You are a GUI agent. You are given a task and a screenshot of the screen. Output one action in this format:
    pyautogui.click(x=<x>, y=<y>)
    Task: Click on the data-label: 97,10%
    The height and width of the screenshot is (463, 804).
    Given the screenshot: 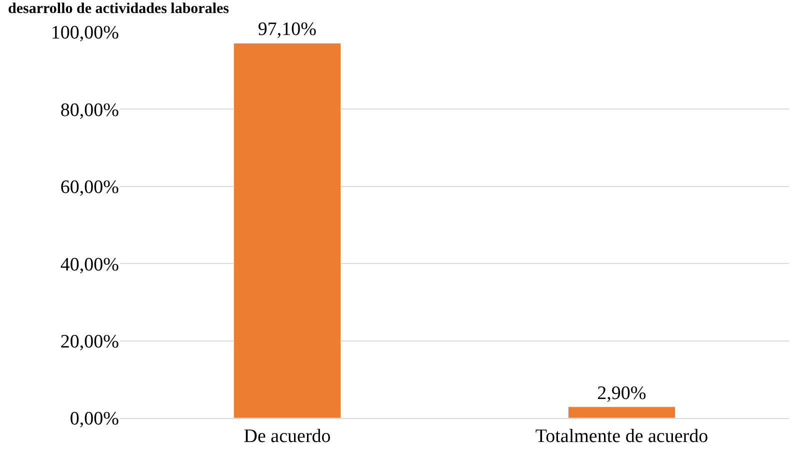 What is the action you would take?
    pyautogui.click(x=287, y=29)
    